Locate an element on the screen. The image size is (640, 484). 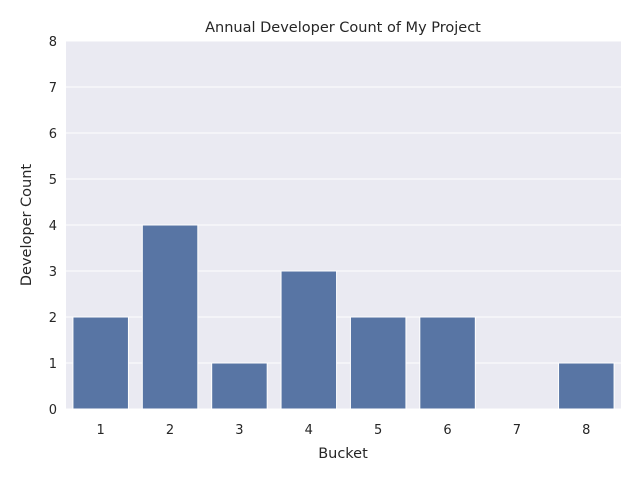
y-tick-label: 7 is located at coordinates (53, 88).